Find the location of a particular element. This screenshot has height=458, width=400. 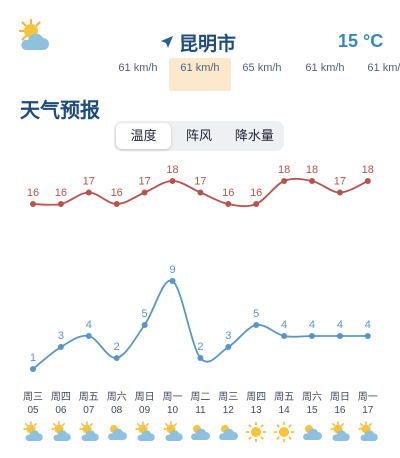

wind-cell-selected: 61 km/h is located at coordinates (200, 74).